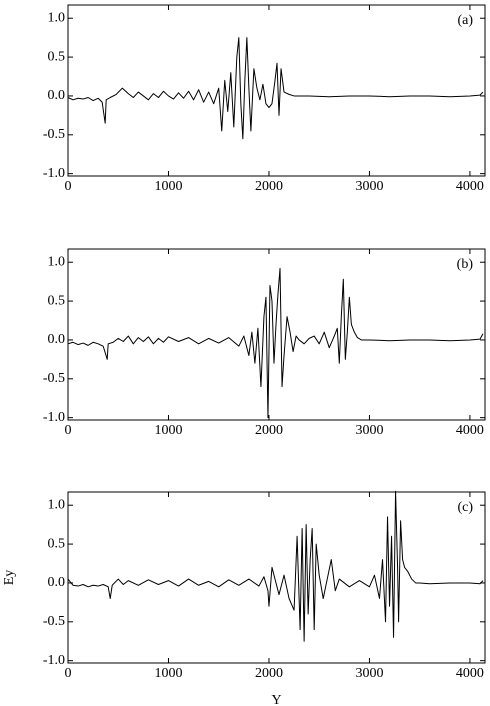 Image resolution: width=490 pixels, height=706 pixels. Describe the element at coordinates (465, 264) in the screenshot. I see `panel-label: (b)` at that location.